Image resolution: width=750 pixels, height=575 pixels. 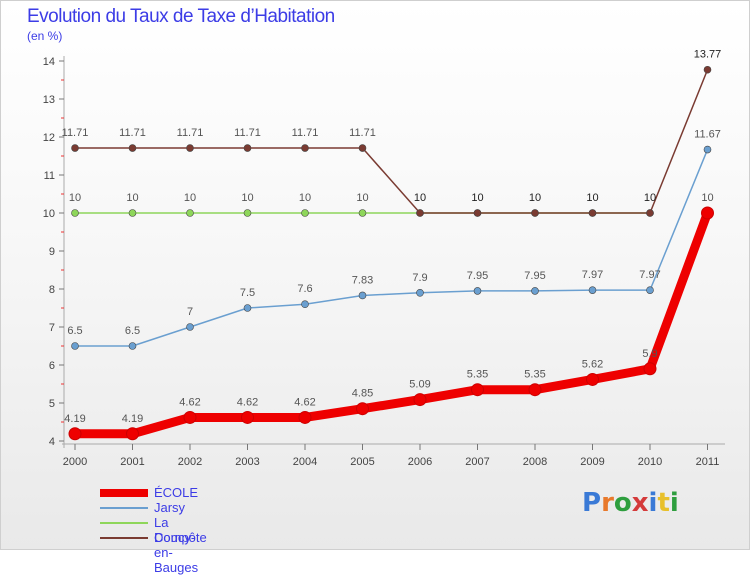 What do you see at coordinates (305, 462) in the screenshot?
I see `x-tick-label: 2004` at bounding box center [305, 462].